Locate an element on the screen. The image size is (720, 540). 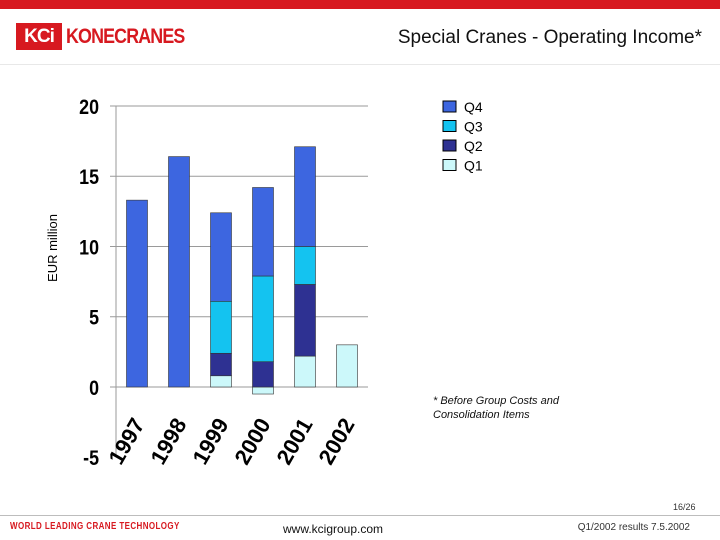
legend-swatch-q3 is located at coordinates (449, 126).